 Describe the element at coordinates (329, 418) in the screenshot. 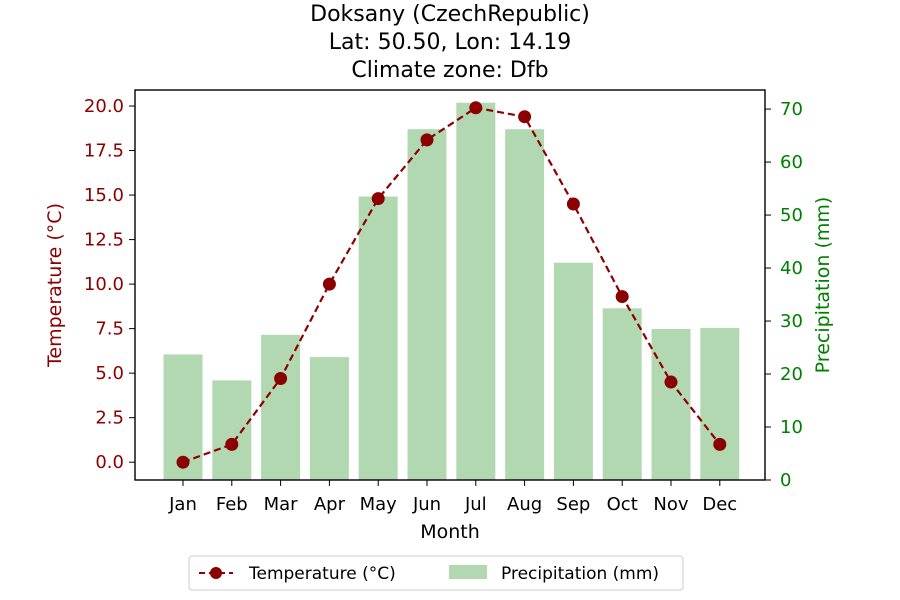

I see `precipitation-bar-apr` at that location.